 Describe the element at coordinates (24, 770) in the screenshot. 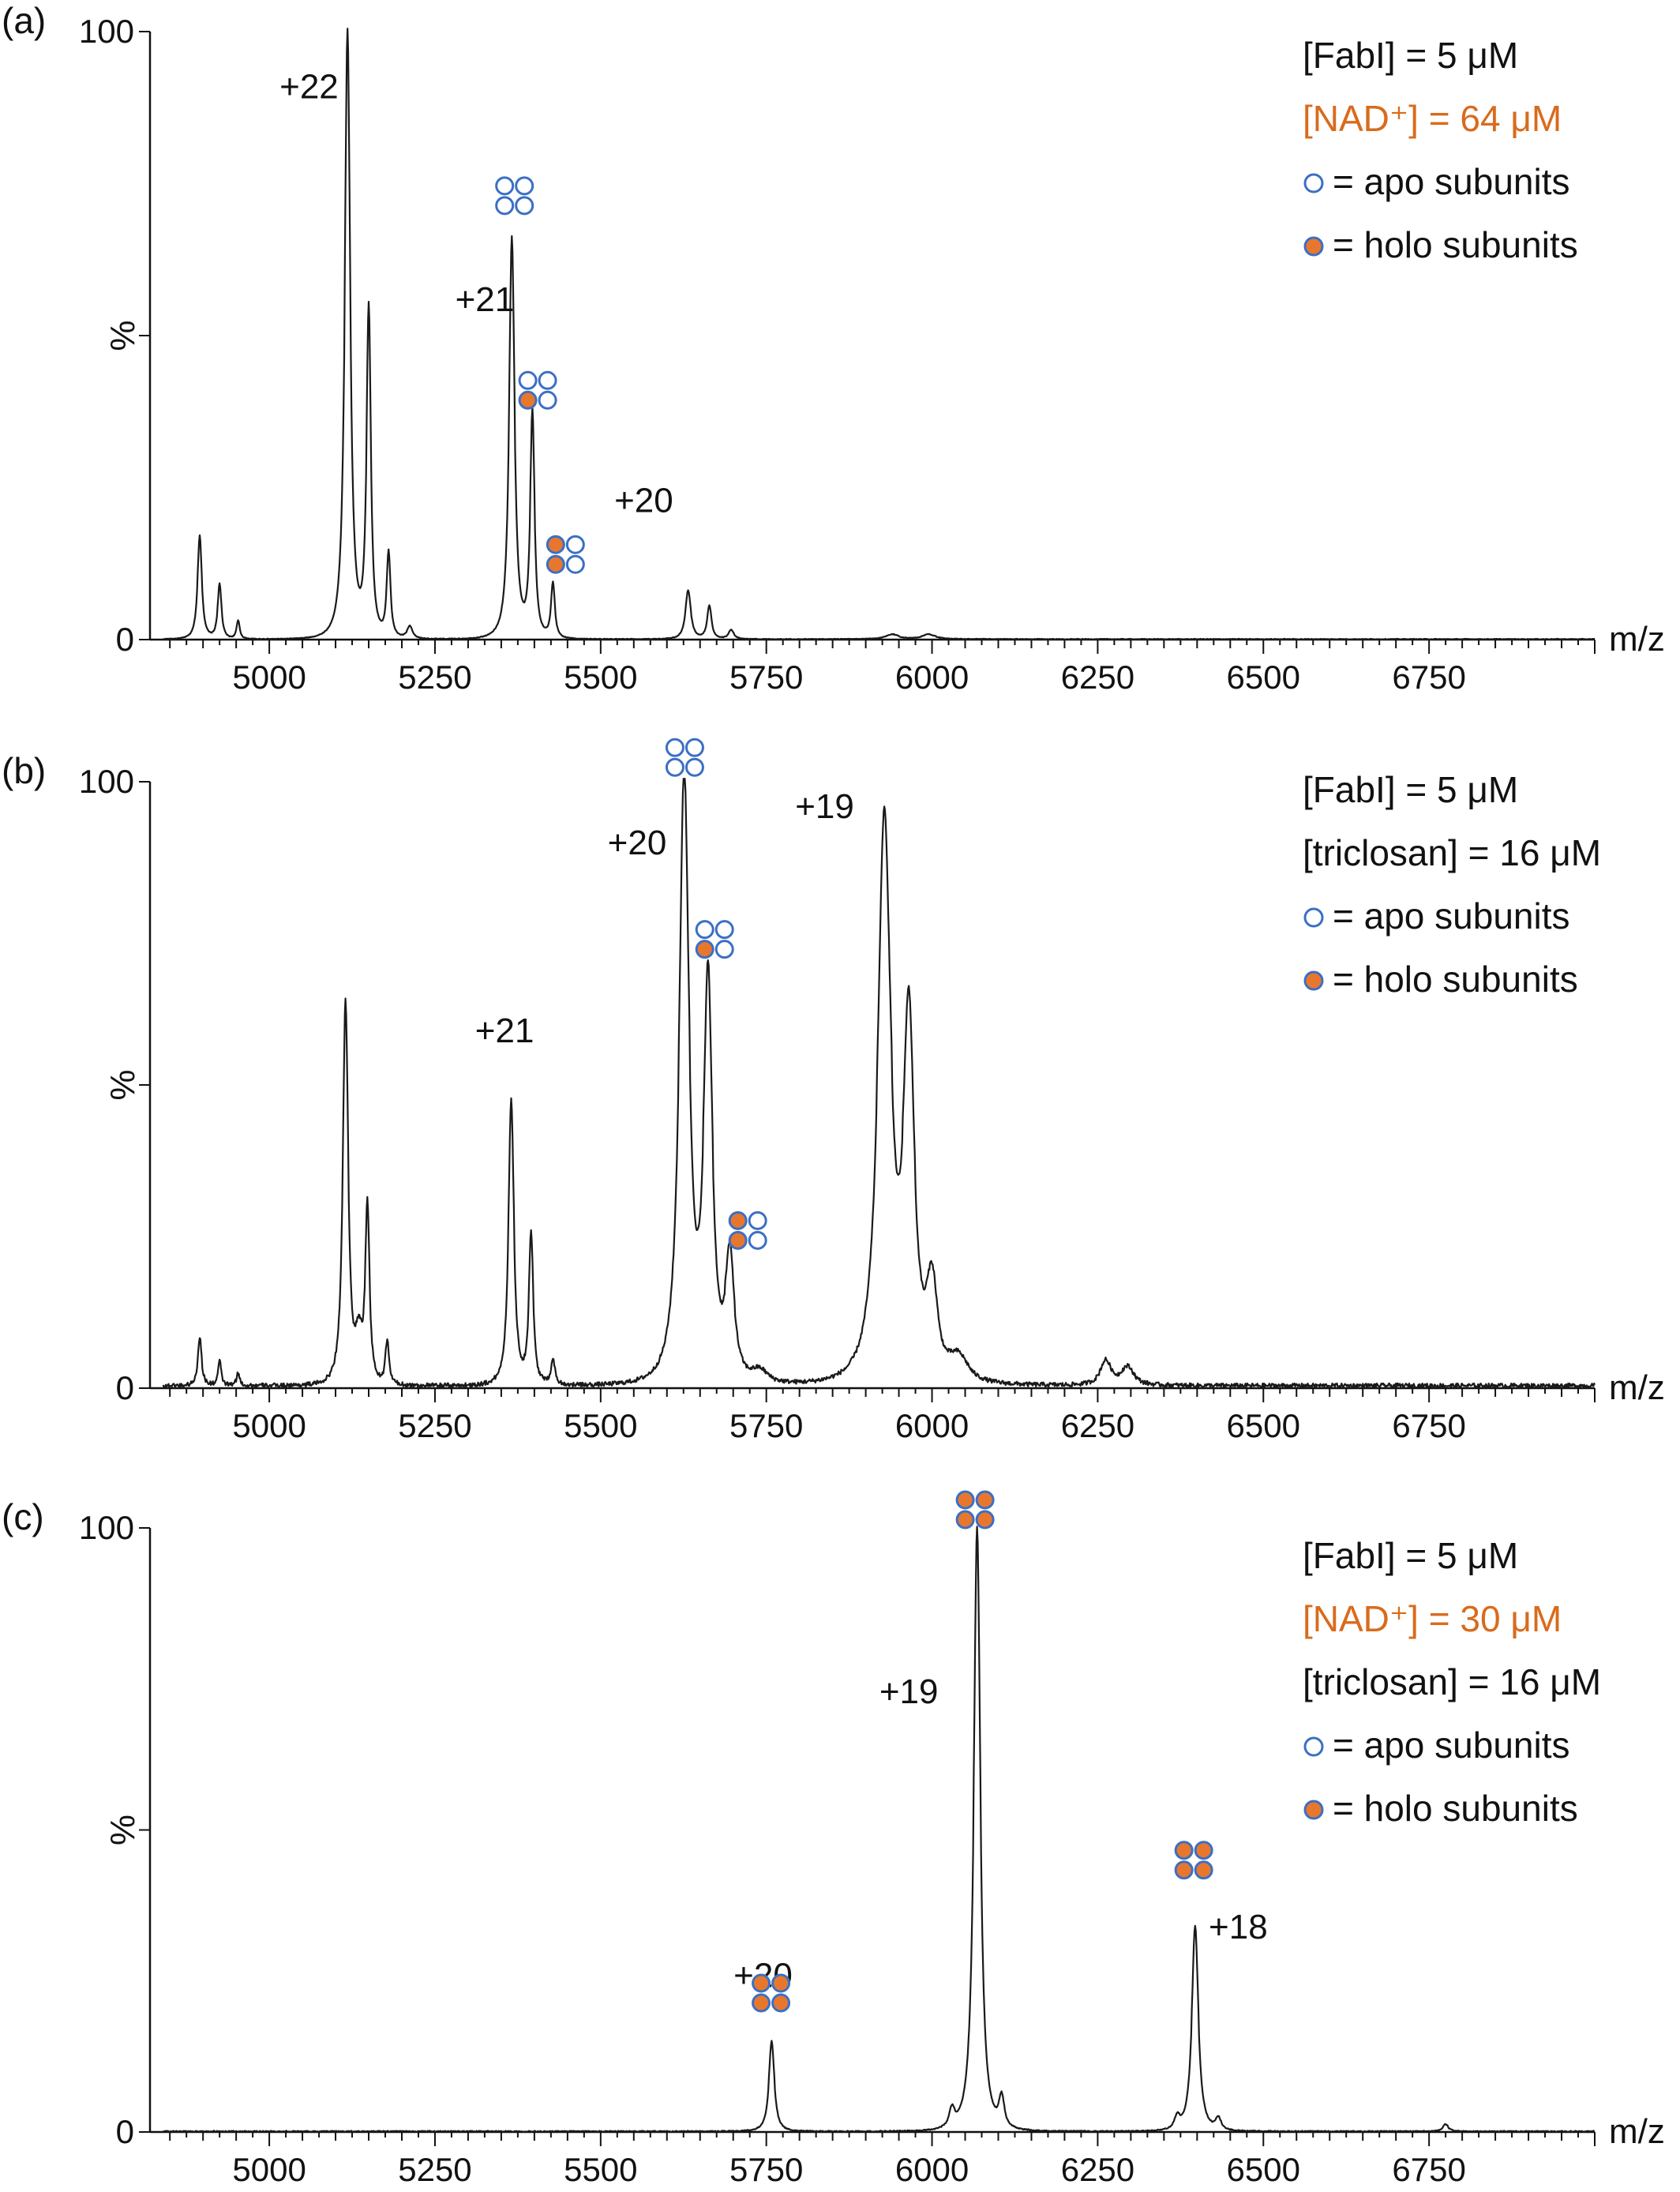

I see `panel-label: (b)` at that location.